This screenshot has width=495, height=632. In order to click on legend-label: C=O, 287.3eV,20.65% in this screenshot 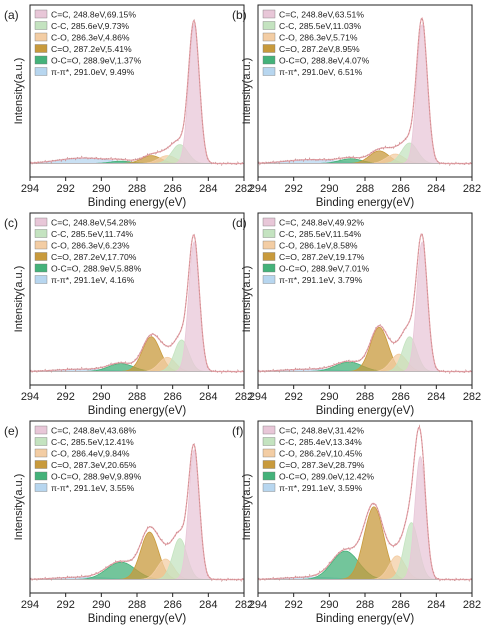, I will do `click(94, 465)`.